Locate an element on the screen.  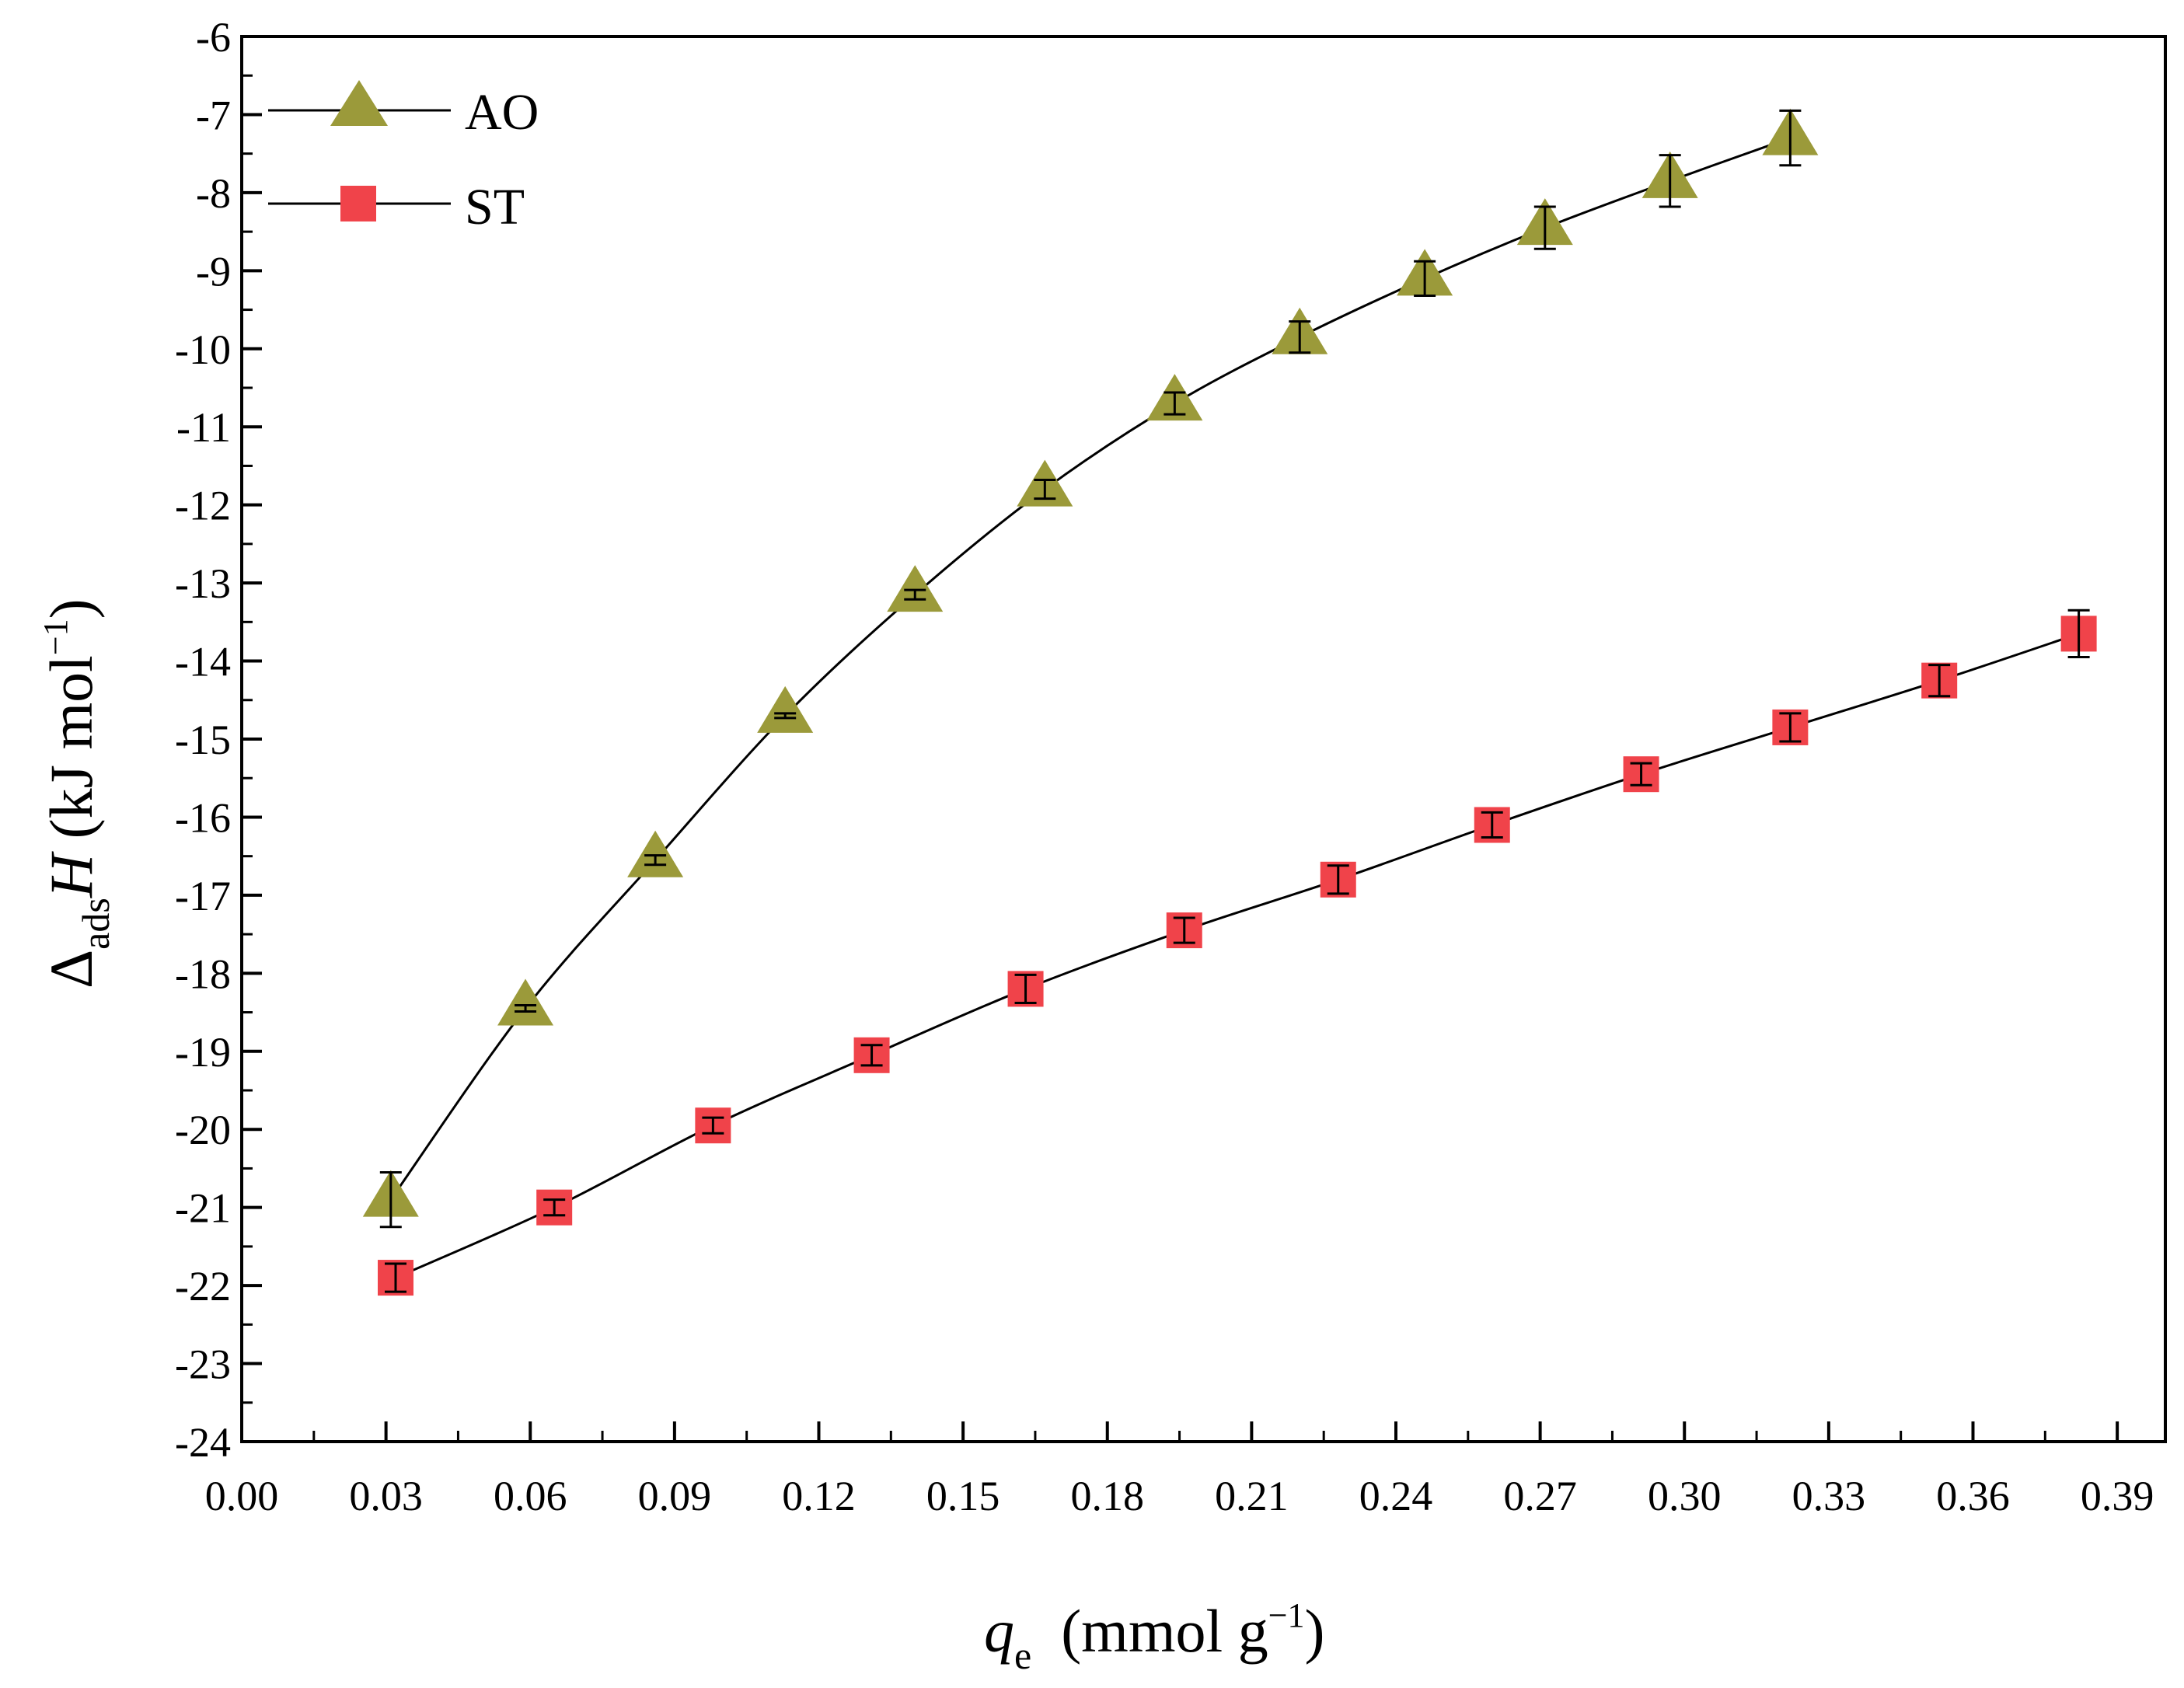
y-tick-label: -16 is located at coordinates (203, 817).